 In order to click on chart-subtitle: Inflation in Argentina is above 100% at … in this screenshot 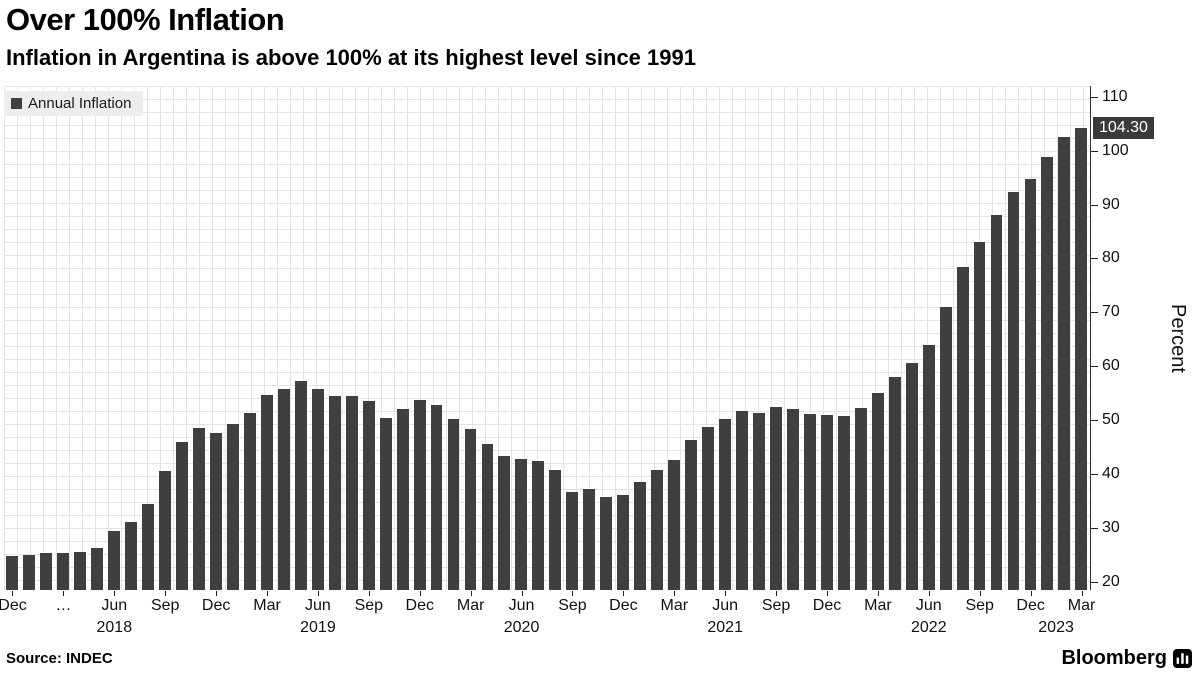, I will do `click(351, 57)`.